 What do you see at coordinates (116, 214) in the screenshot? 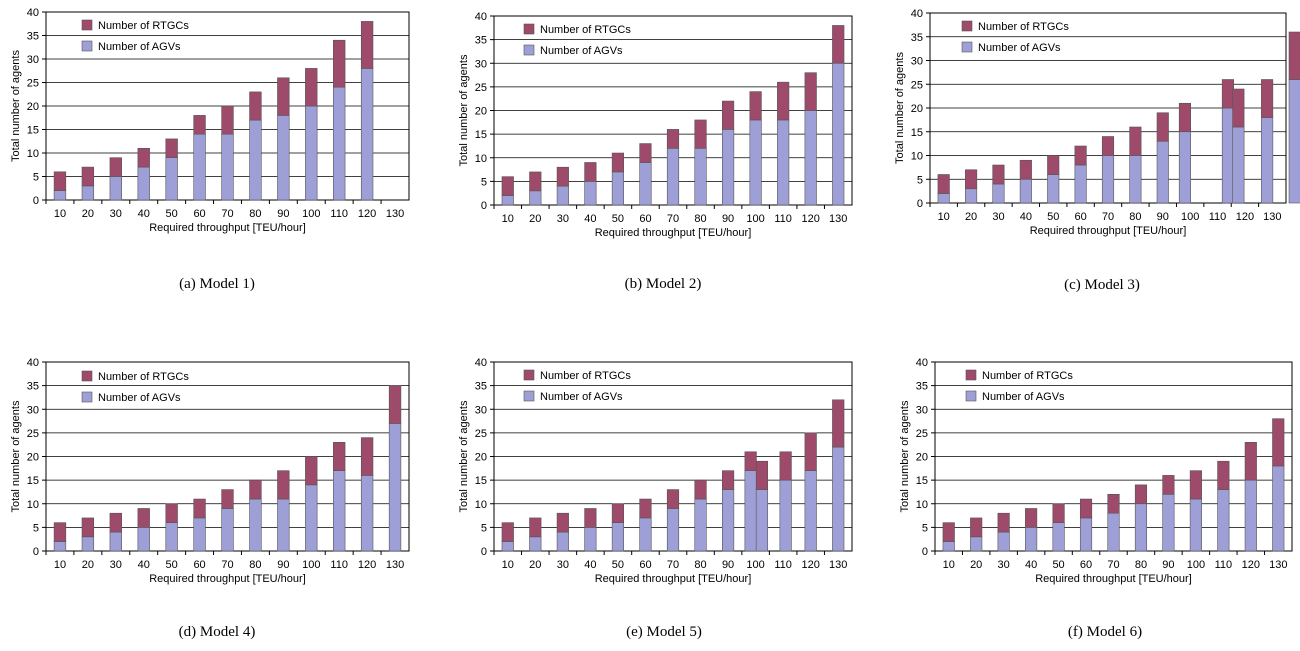
I see `x-tick-label: 30` at bounding box center [116, 214].